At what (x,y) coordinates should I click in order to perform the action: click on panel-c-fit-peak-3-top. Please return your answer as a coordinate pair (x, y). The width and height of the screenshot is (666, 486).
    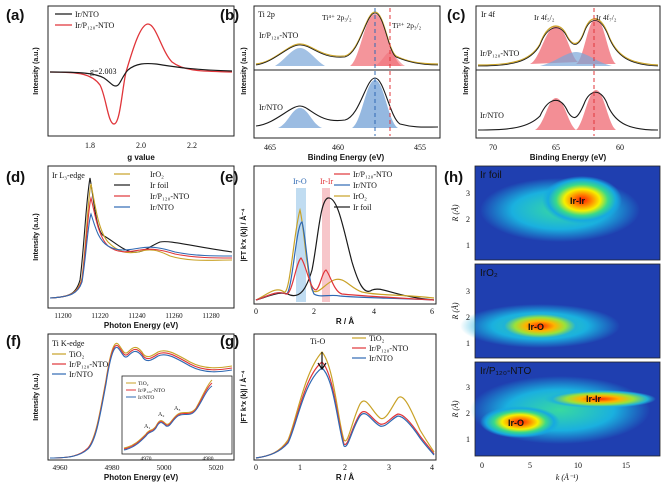
    Looking at the image, I should click on (576, 59).